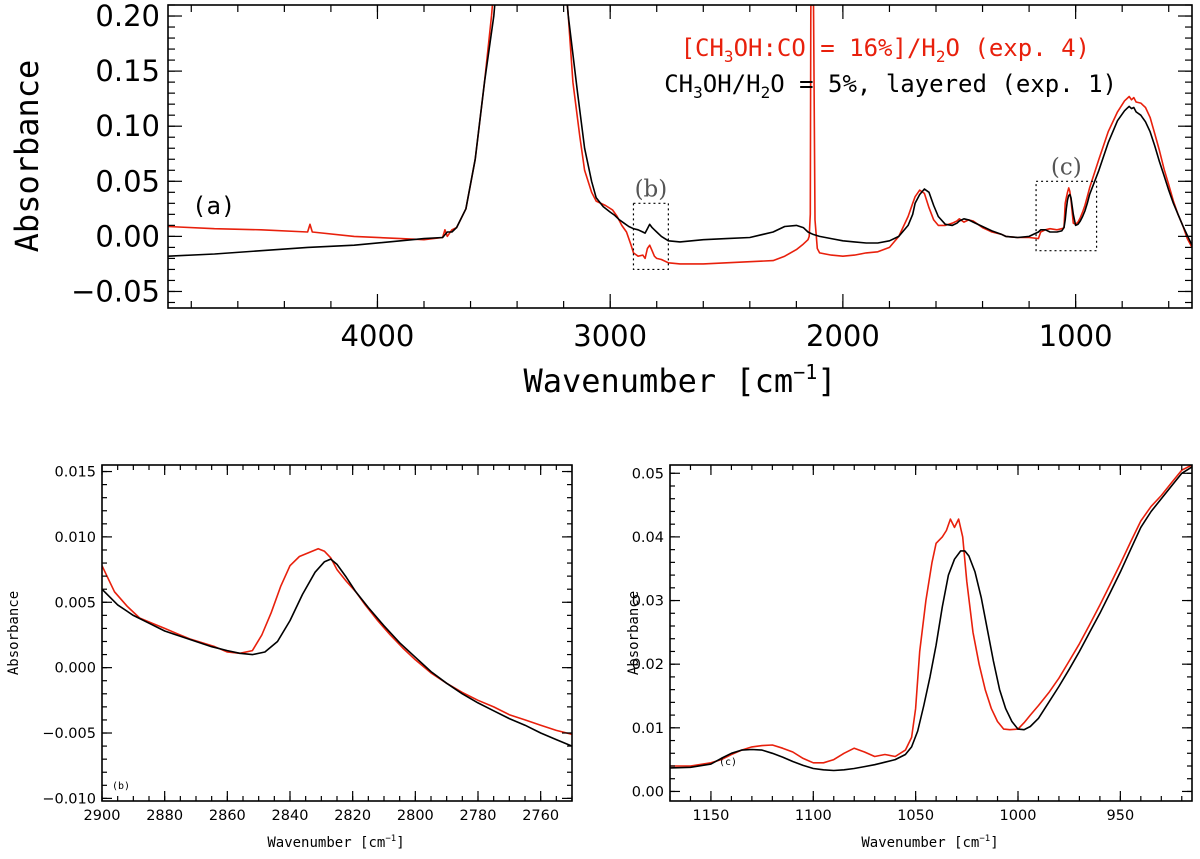 Image resolution: width=1200 pixels, height=859 pixels. I want to click on x-tick-label: 2000, so click(843, 336).